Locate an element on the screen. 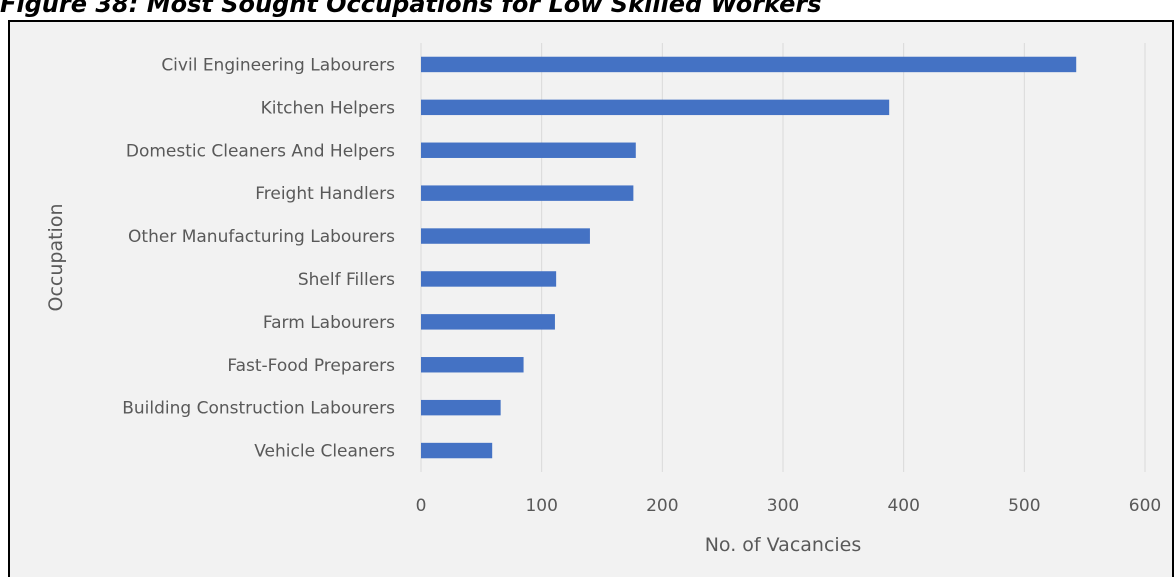  x-tick-label: 600 is located at coordinates (1145, 506).